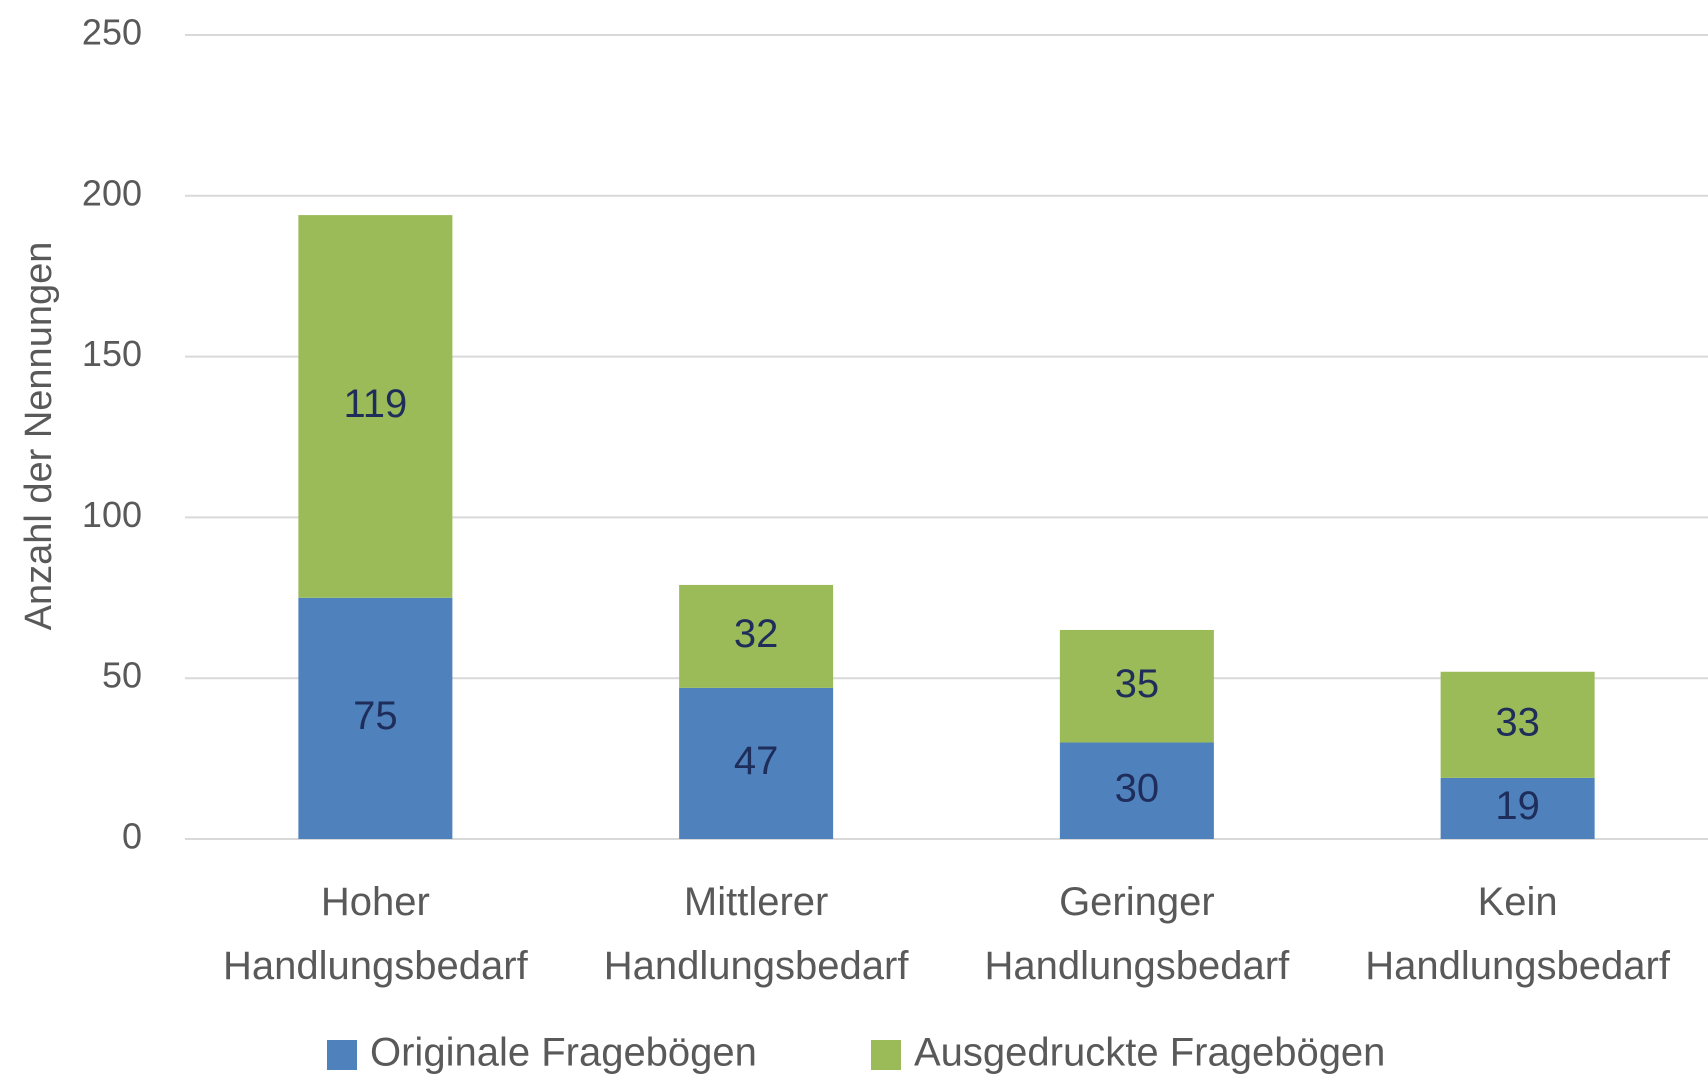 This screenshot has height=1079, width=1708. I want to click on x-tick-label: Kein Handlungsbedarf, so click(1518, 934).